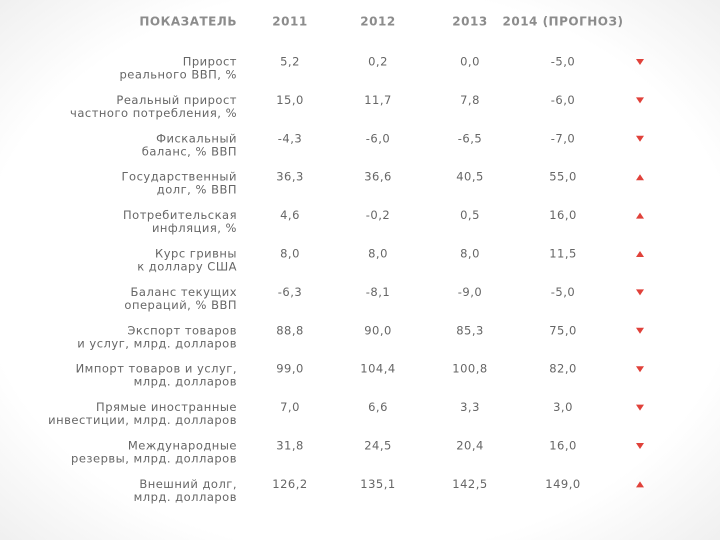 The image size is (720, 540). What do you see at coordinates (290, 215) in the screenshot?
I see `cell-value: 4,6` at bounding box center [290, 215].